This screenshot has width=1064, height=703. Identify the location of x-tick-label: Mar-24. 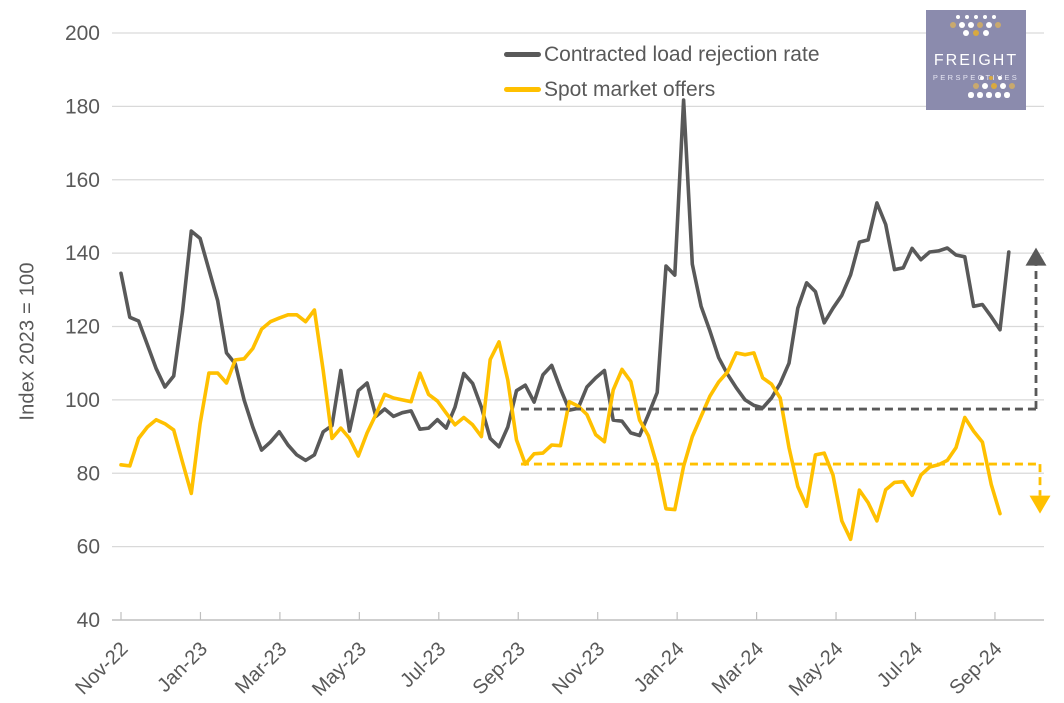
(738, 668).